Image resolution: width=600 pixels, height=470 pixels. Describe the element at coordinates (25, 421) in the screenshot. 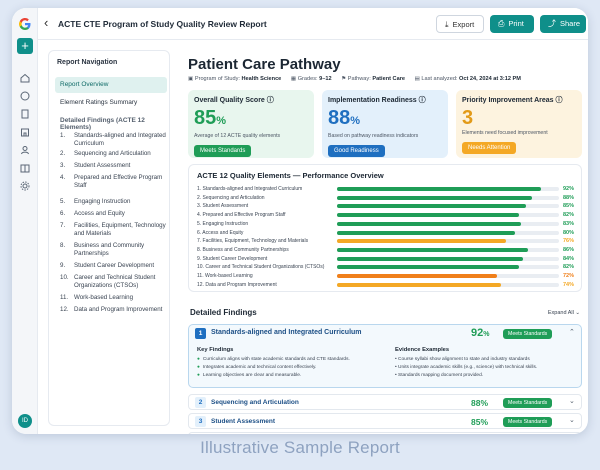

I see `avatar: ID` at that location.